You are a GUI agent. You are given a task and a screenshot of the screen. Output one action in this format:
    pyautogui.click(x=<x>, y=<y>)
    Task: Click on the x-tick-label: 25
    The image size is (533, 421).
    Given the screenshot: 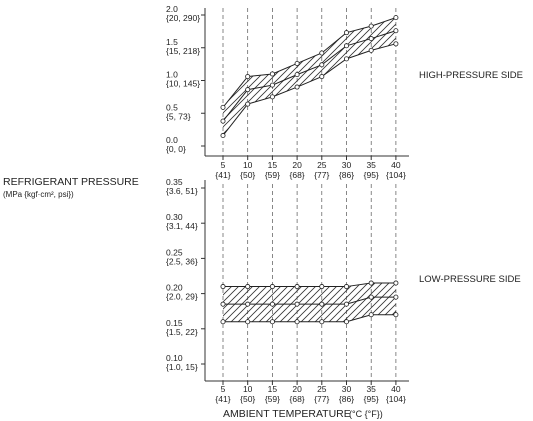 What is the action you would take?
    pyautogui.click(x=322, y=389)
    